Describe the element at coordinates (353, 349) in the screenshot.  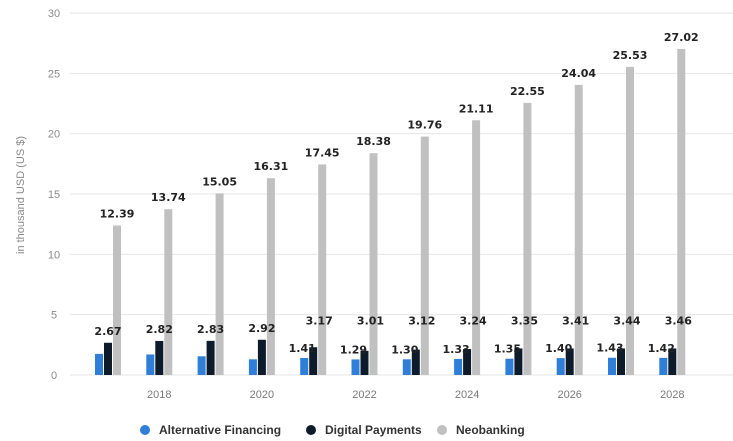
I see `data-label-alternative-financing: 1.29` at that location.